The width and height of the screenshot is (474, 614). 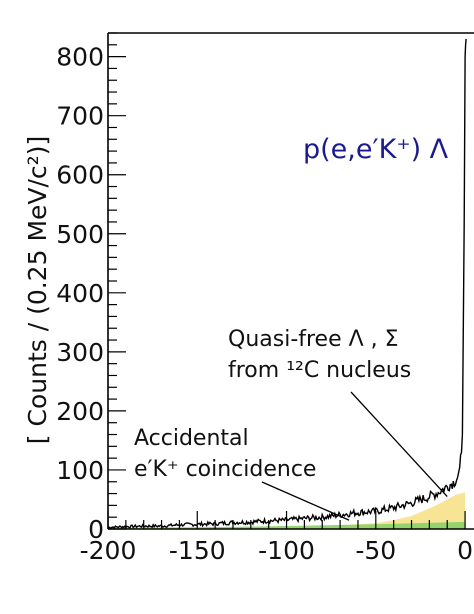 I want to click on annotation-accidental-arrow, so click(x=305, y=501).